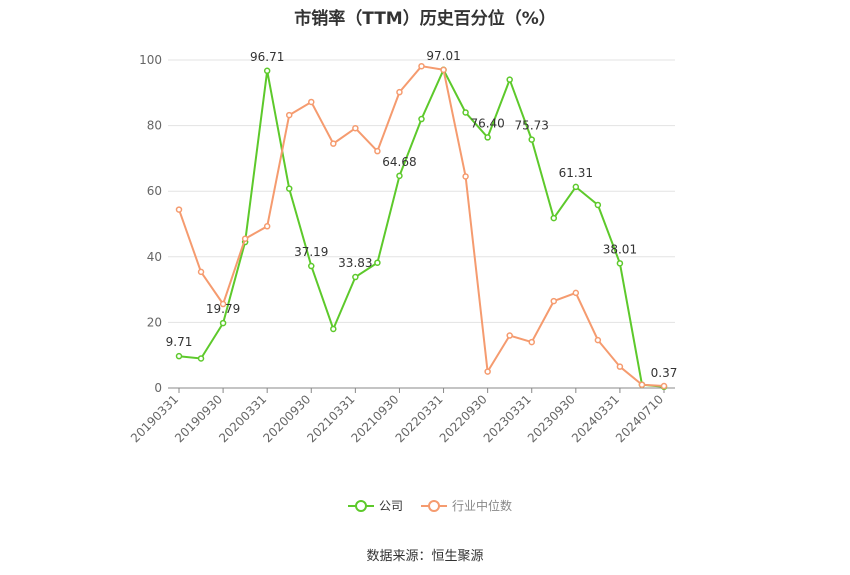 The height and width of the screenshot is (575, 850). I want to click on data-label: 19.79, so click(223, 309).